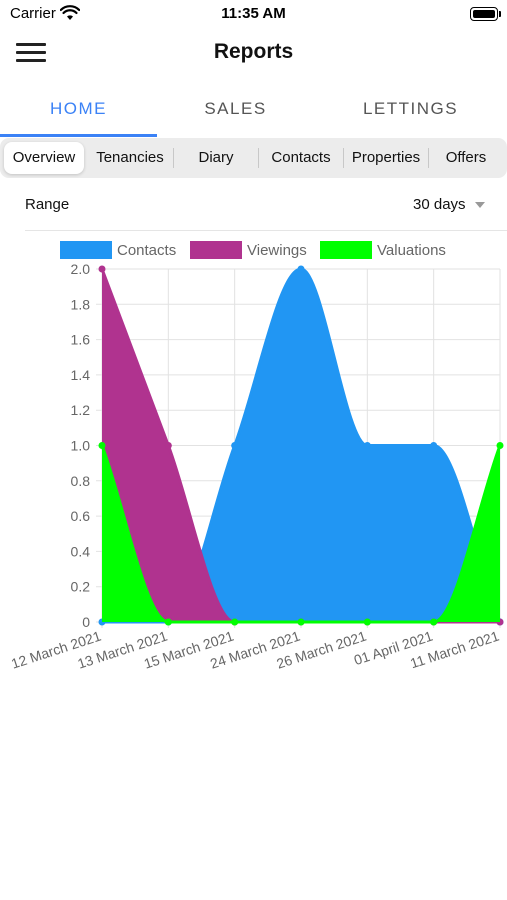 The height and width of the screenshot is (900, 507). What do you see at coordinates (253, 51) in the screenshot?
I see `page-title: Reports` at bounding box center [253, 51].